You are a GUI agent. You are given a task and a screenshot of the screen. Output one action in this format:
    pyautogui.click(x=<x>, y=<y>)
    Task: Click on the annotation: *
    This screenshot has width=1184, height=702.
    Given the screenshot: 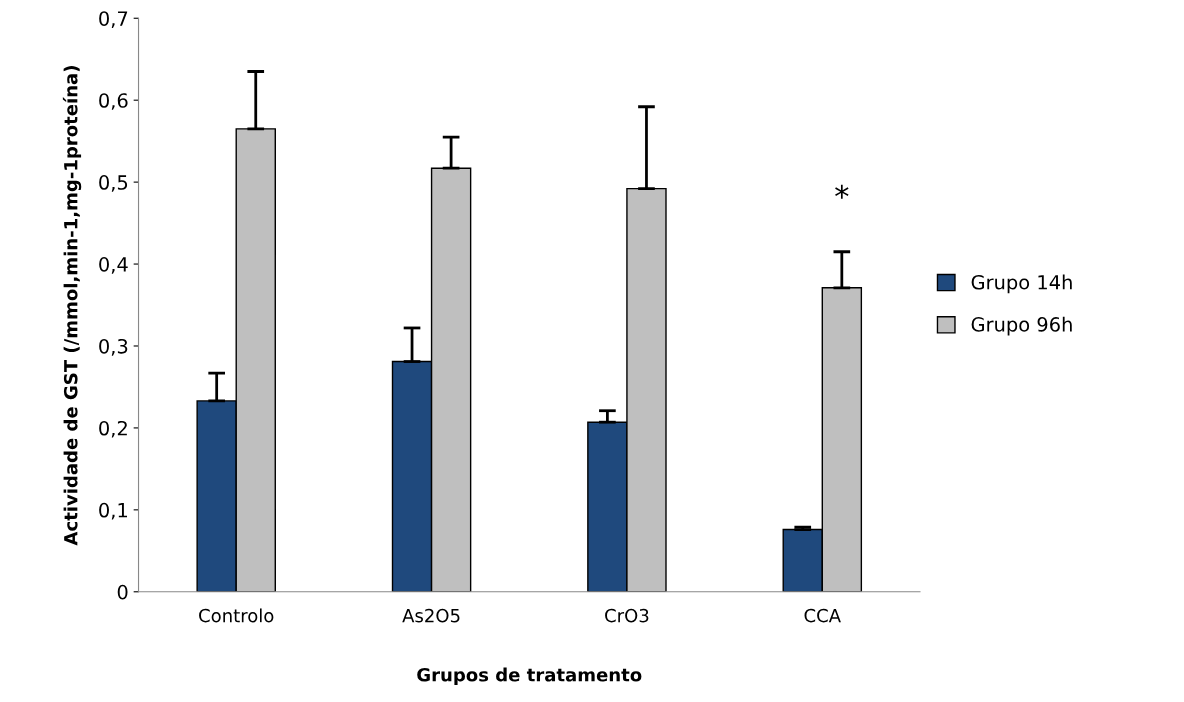 What is the action you would take?
    pyautogui.click(x=842, y=191)
    